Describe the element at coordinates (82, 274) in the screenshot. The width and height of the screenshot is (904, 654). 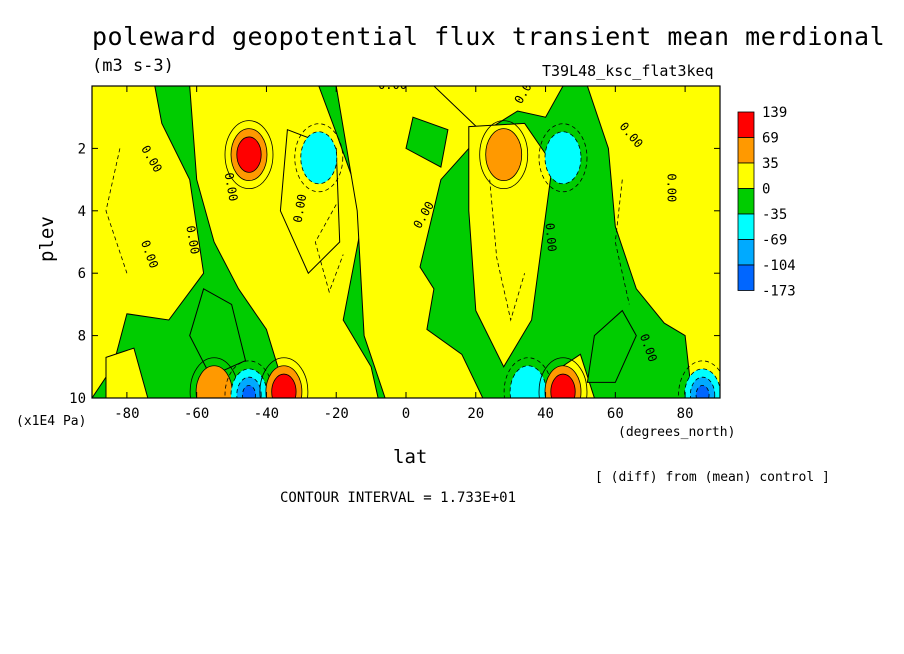
I see `y-tick-label: 6` at that location.